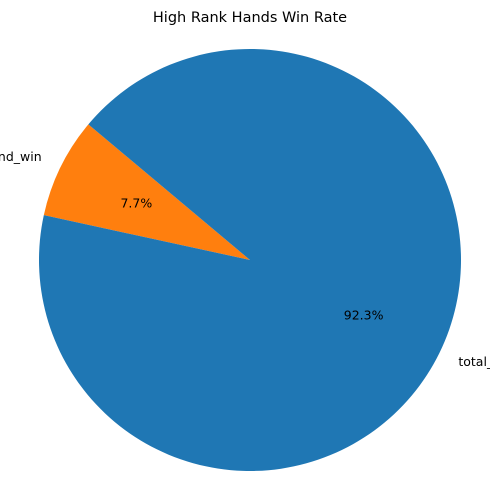 The height and width of the screenshot is (499, 490). What do you see at coordinates (250, 18) in the screenshot?
I see `chart-title: High Rank Hands Win Rate` at bounding box center [250, 18].